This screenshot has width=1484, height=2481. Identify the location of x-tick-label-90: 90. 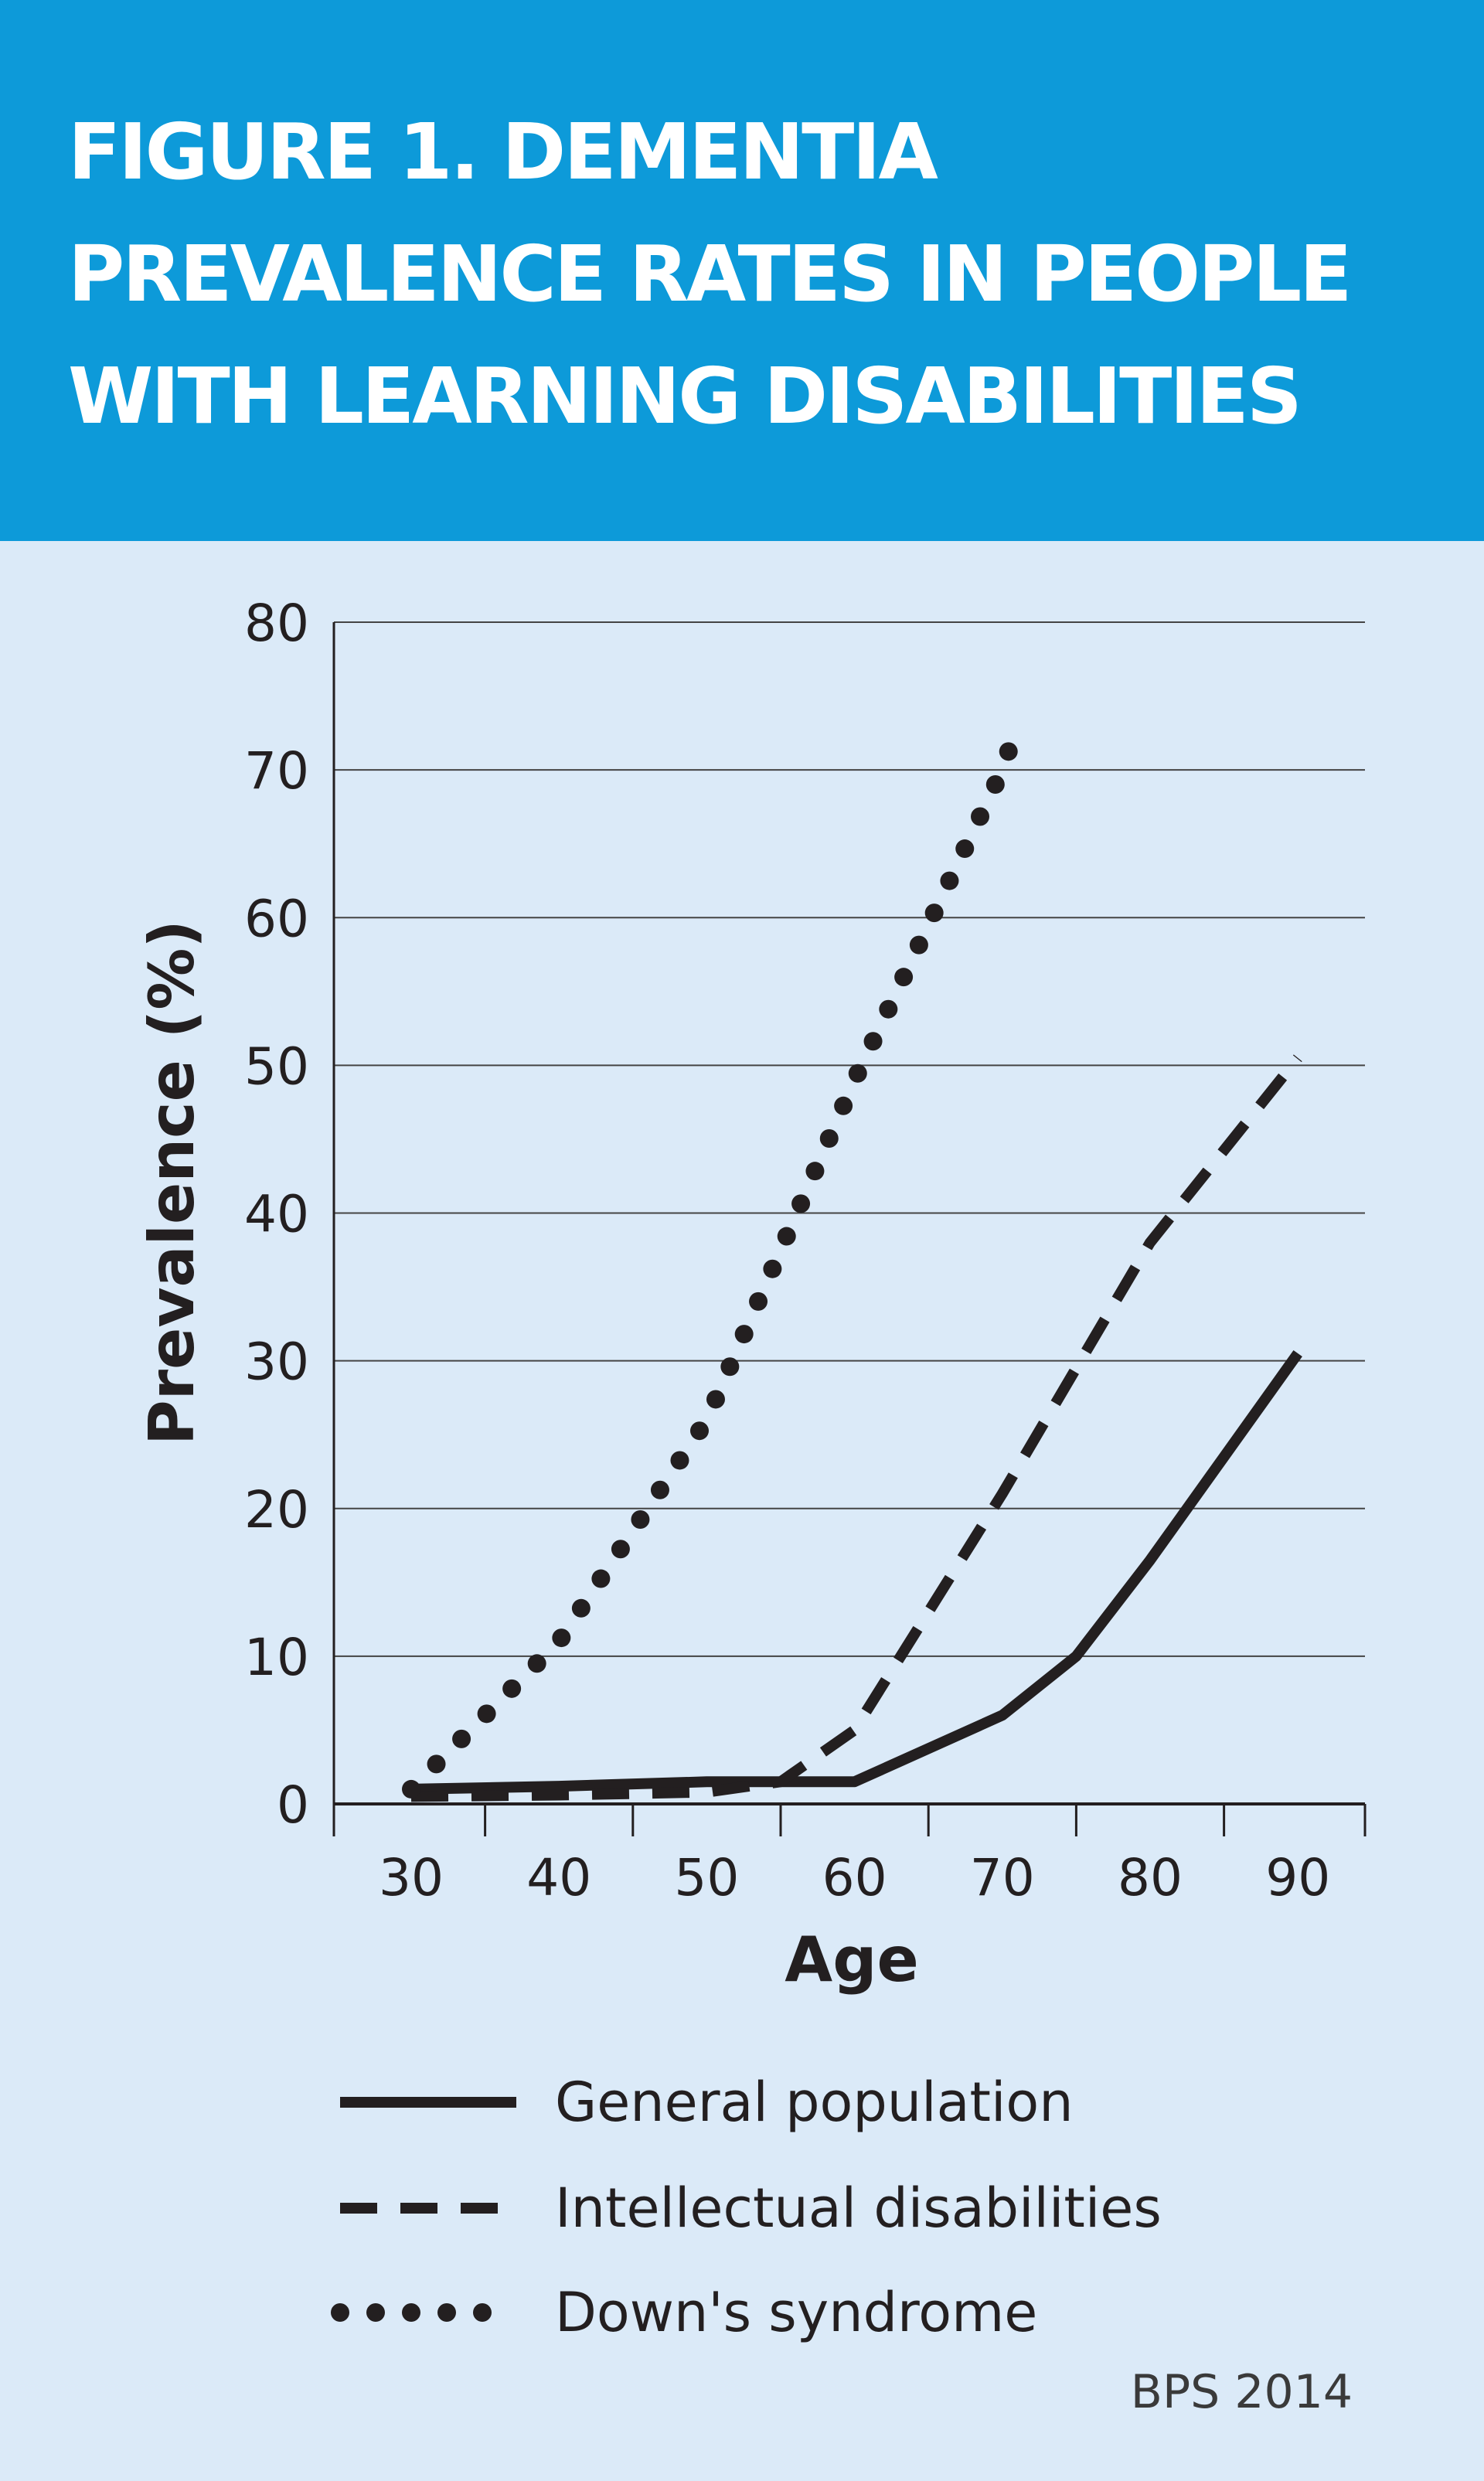
(1297, 1878).